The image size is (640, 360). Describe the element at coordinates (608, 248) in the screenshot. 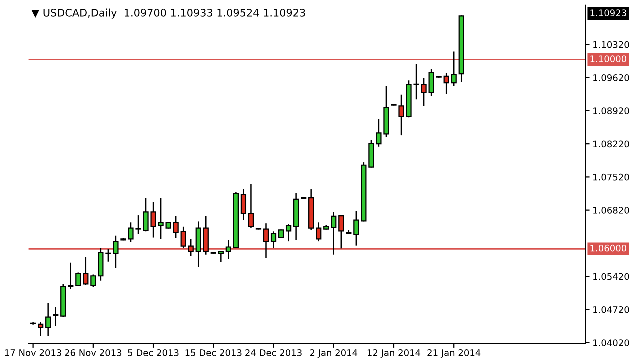

I see `ref-line-label: 1.06000` at that location.